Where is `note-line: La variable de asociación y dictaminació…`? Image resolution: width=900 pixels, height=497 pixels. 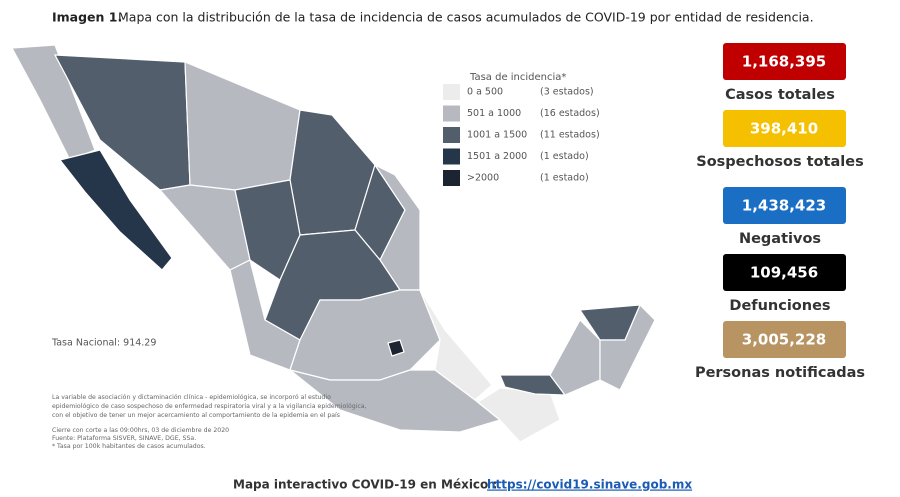 note-line: La variable de asociación y dictaminació… is located at coordinates (191, 397).